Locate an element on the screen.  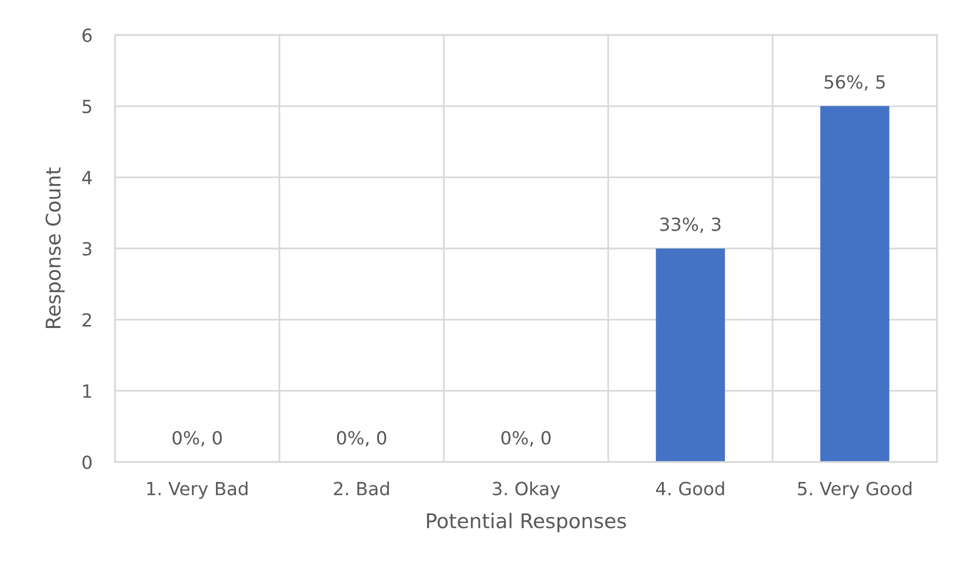
y-tick-label: 3 is located at coordinates (87, 249).